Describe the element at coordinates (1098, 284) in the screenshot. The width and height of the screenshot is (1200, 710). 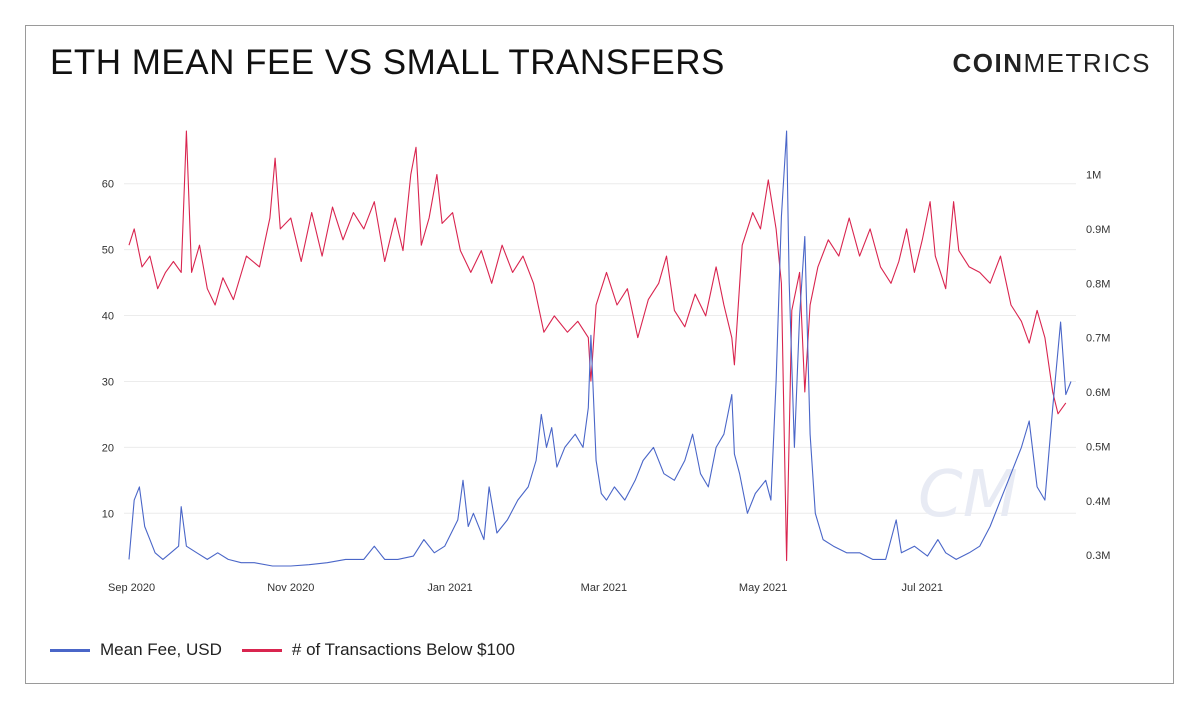
I see `y-right-tick-5: 0.8M` at that location.